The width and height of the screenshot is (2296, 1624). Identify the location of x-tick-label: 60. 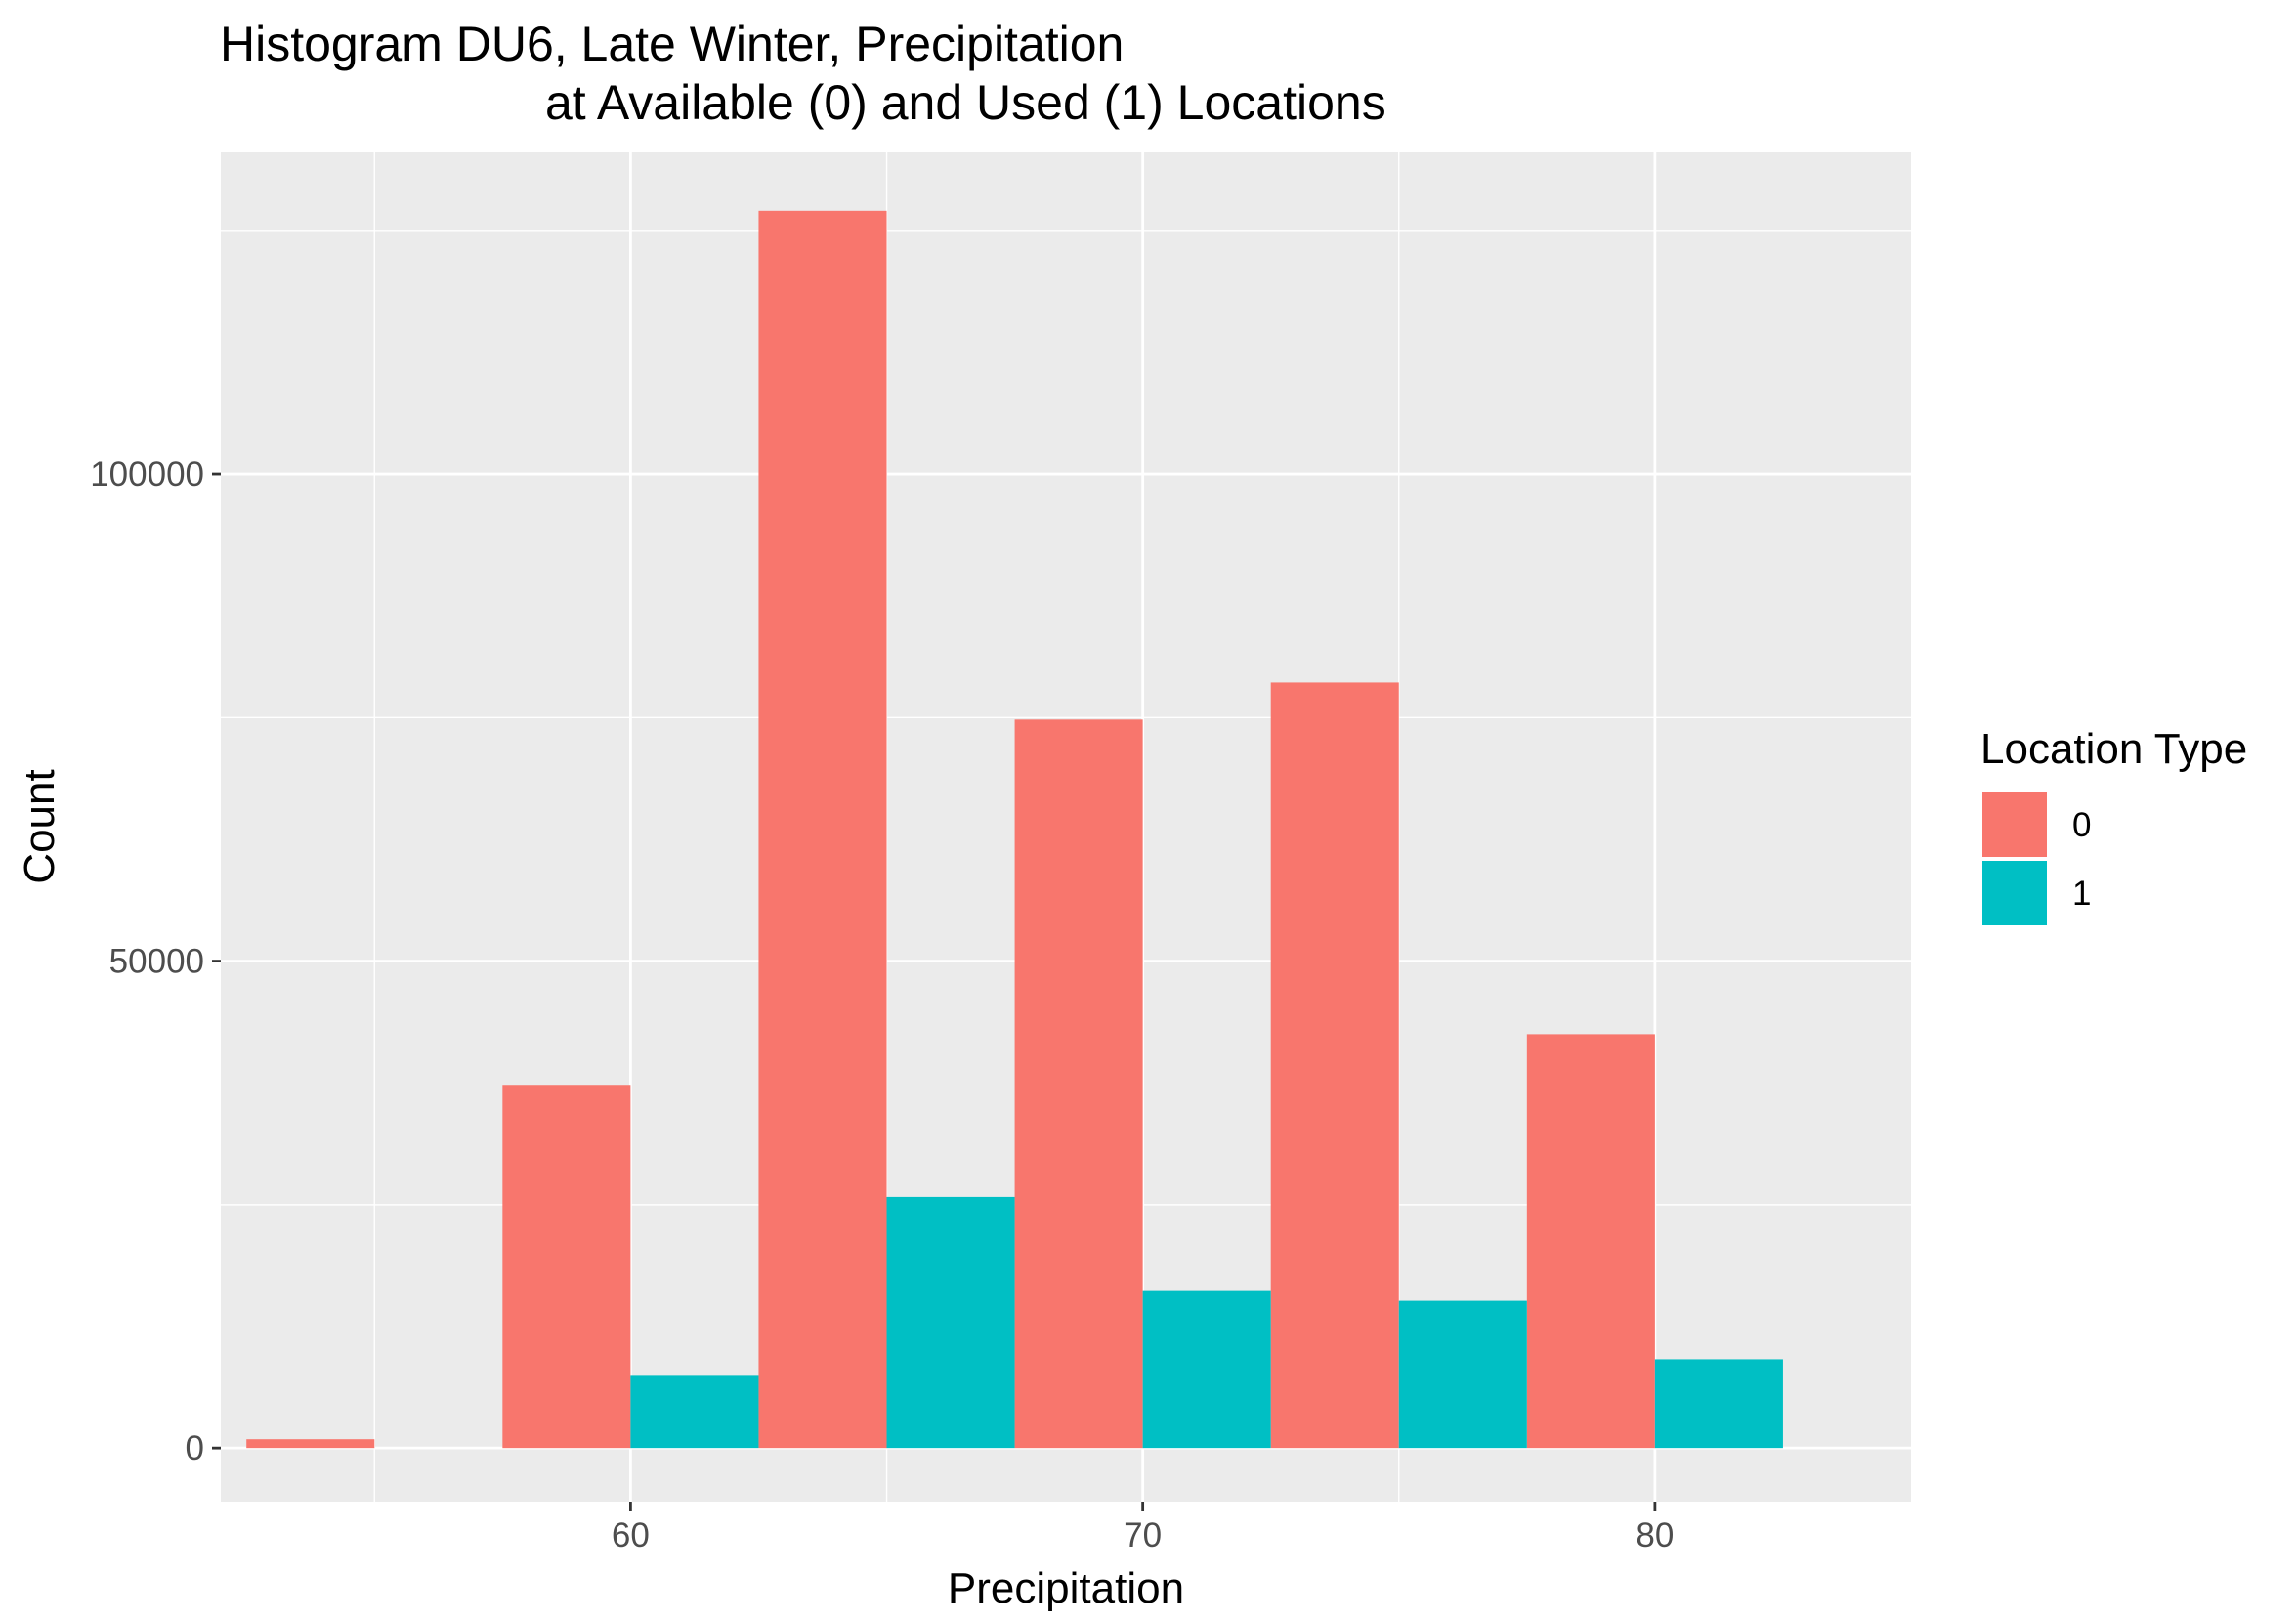
(631, 1536).